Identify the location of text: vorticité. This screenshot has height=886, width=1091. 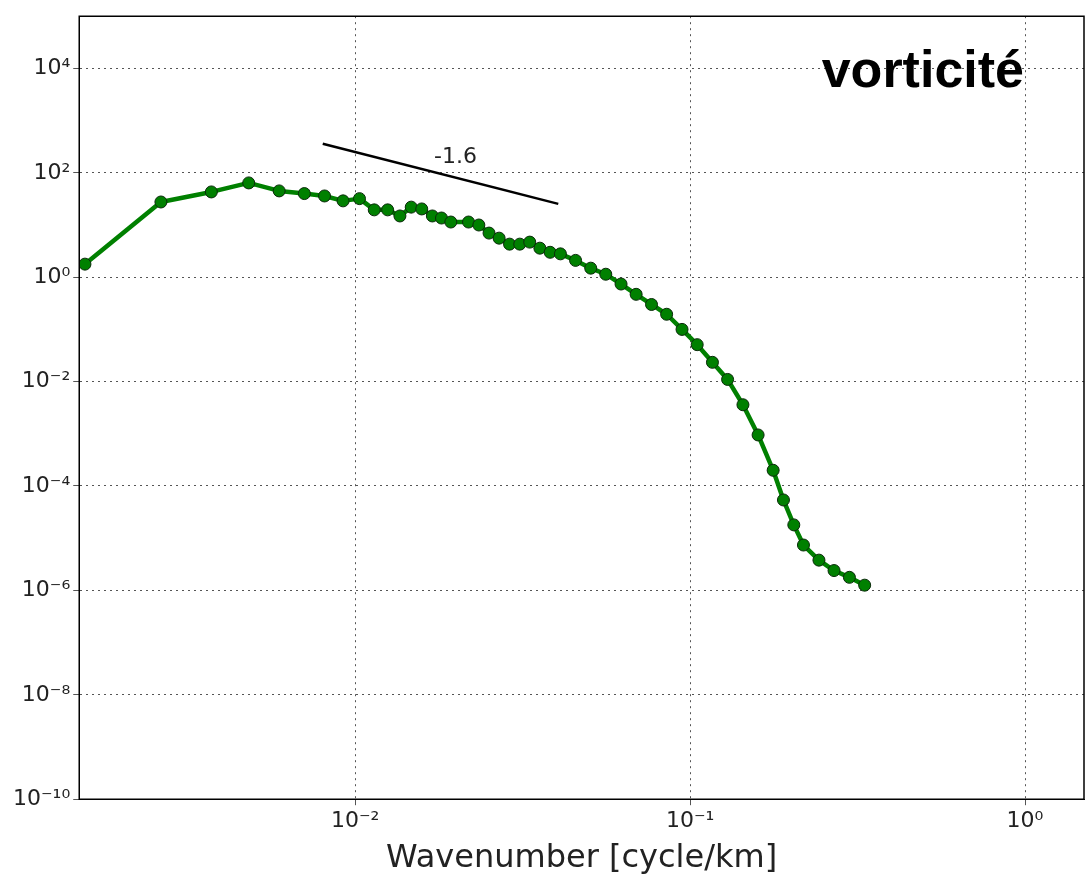
(922, 68).